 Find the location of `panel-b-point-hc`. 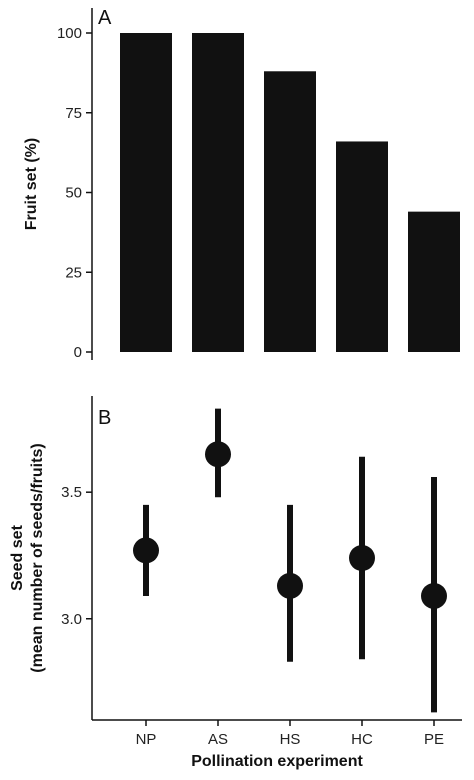

panel-b-point-hc is located at coordinates (362, 558).